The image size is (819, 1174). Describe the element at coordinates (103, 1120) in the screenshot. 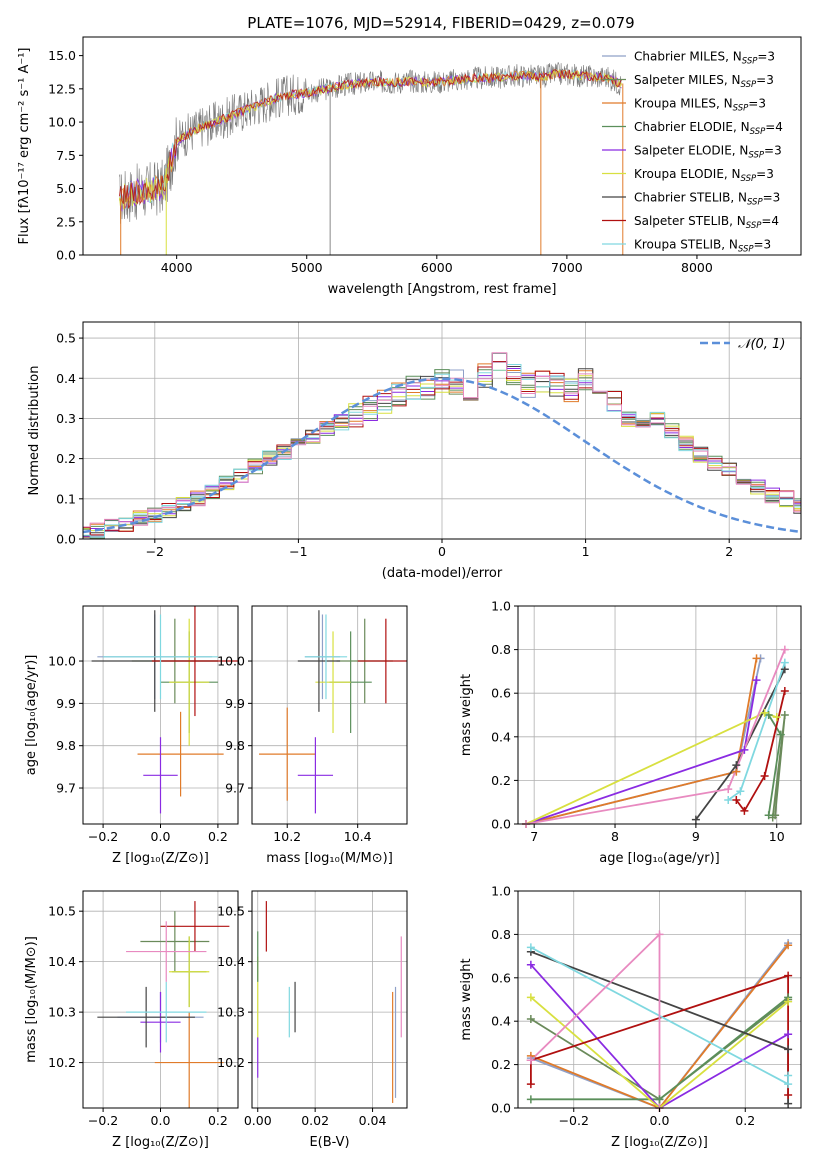

I see `x-tick-label: −0.2` at that location.